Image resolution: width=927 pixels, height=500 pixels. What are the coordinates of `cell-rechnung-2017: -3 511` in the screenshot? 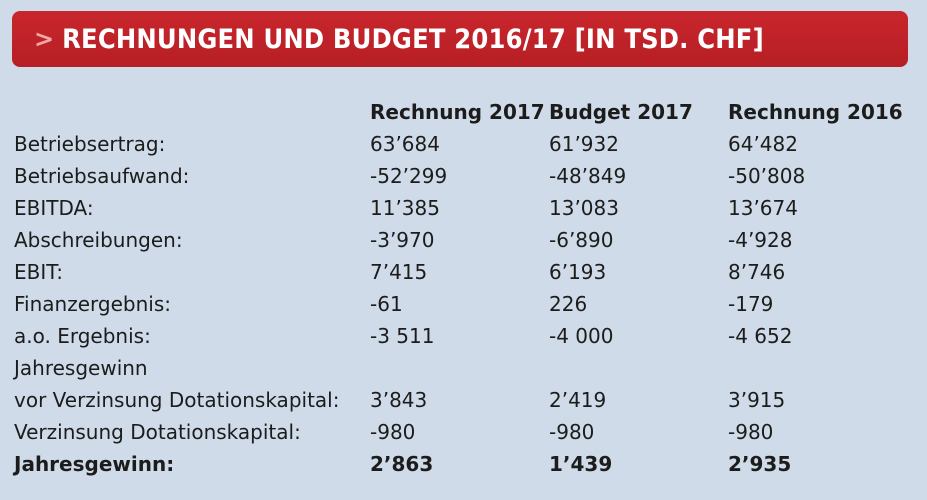 It's located at (402, 336).